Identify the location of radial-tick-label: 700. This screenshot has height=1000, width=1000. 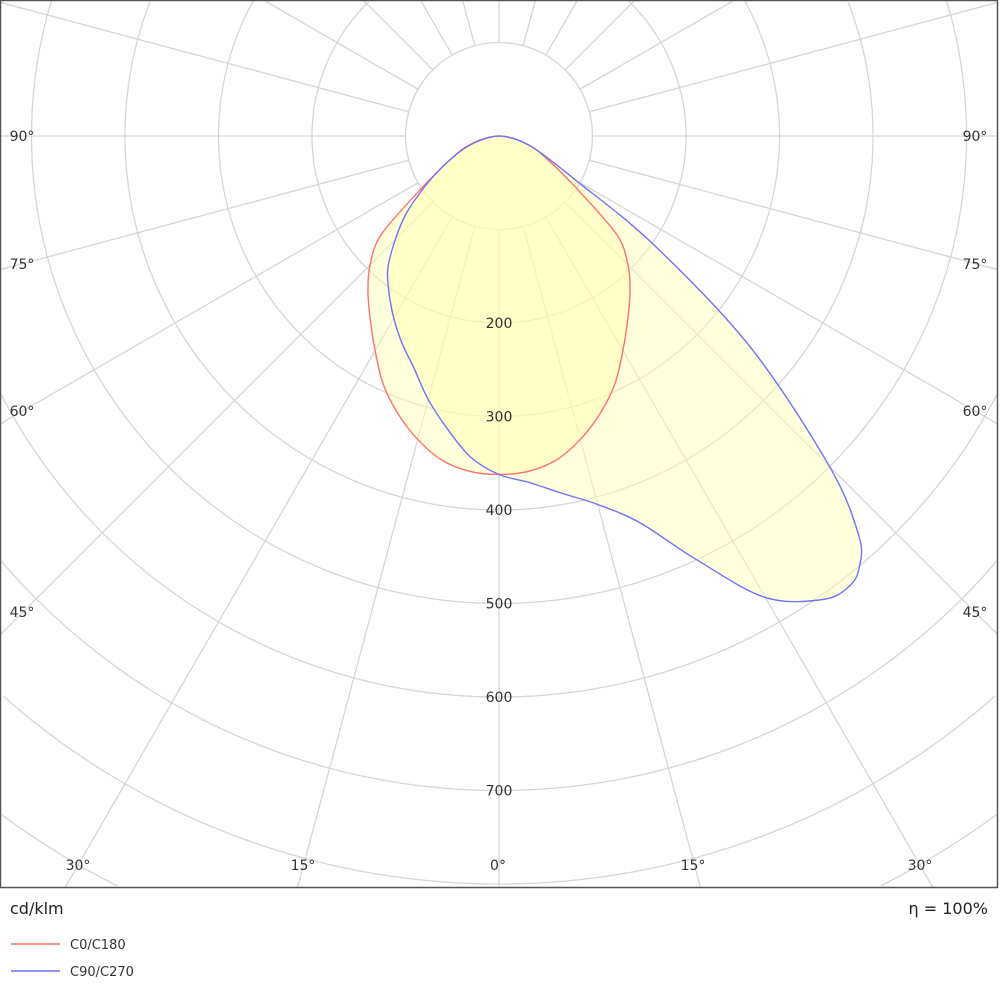
(499, 792).